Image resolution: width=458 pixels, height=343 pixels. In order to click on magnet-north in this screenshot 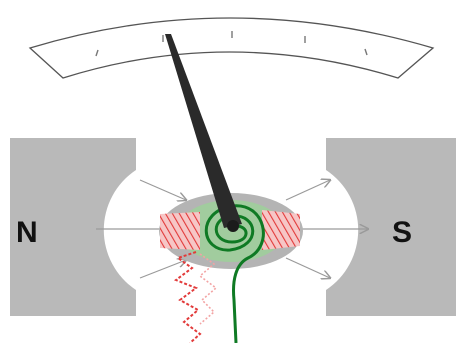, I will do `click(73, 227)`.